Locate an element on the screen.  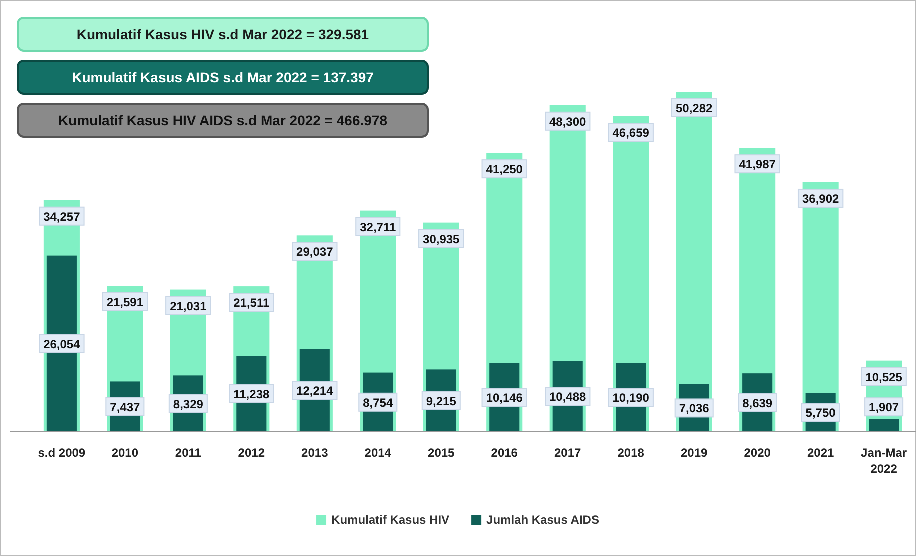
data-label: 48,300 is located at coordinates (568, 121).